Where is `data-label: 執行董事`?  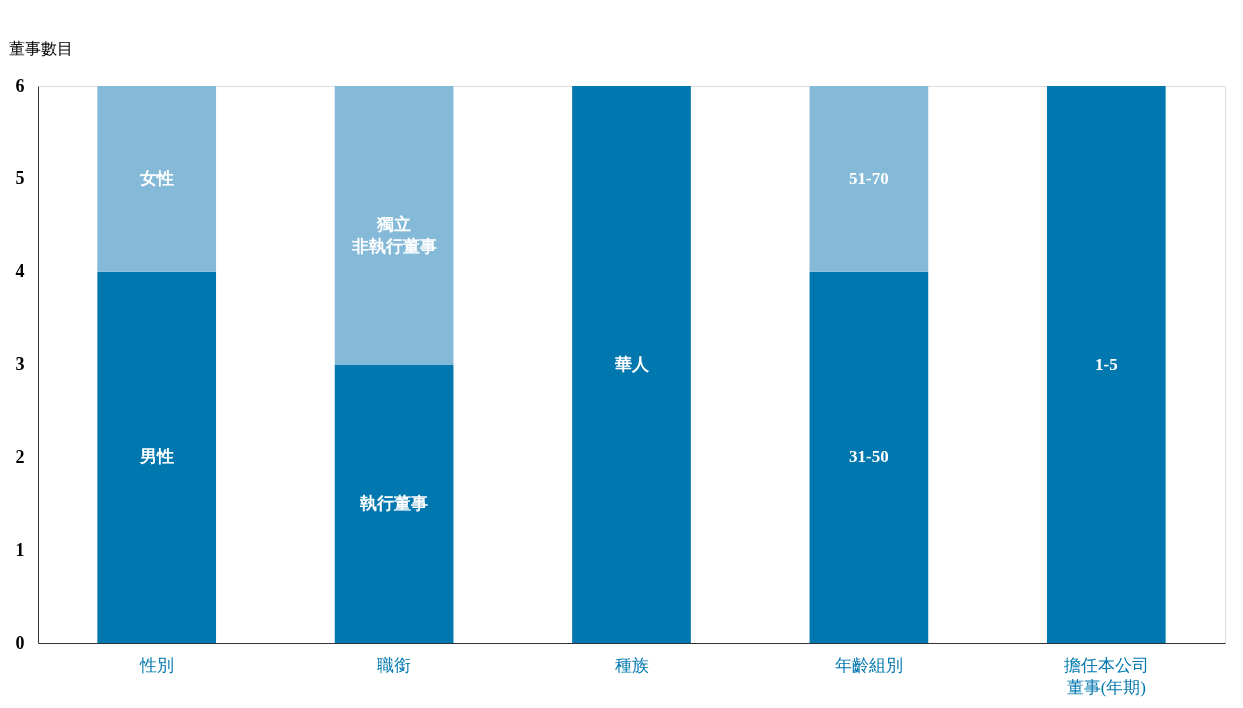
data-label: 執行董事 is located at coordinates (394, 503).